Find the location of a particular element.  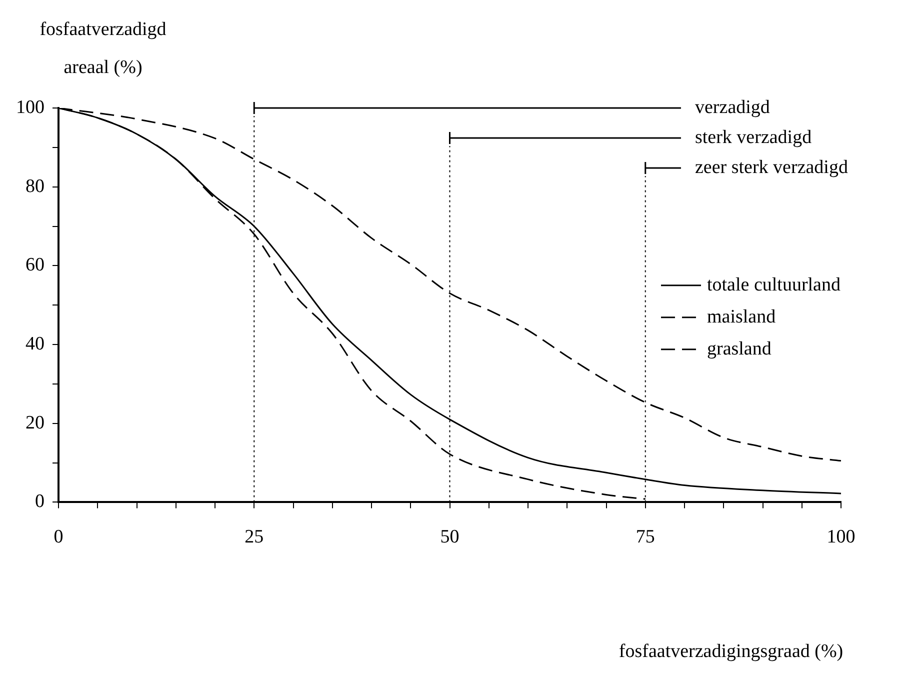

x-tick-label: 0 is located at coordinates (59, 537).